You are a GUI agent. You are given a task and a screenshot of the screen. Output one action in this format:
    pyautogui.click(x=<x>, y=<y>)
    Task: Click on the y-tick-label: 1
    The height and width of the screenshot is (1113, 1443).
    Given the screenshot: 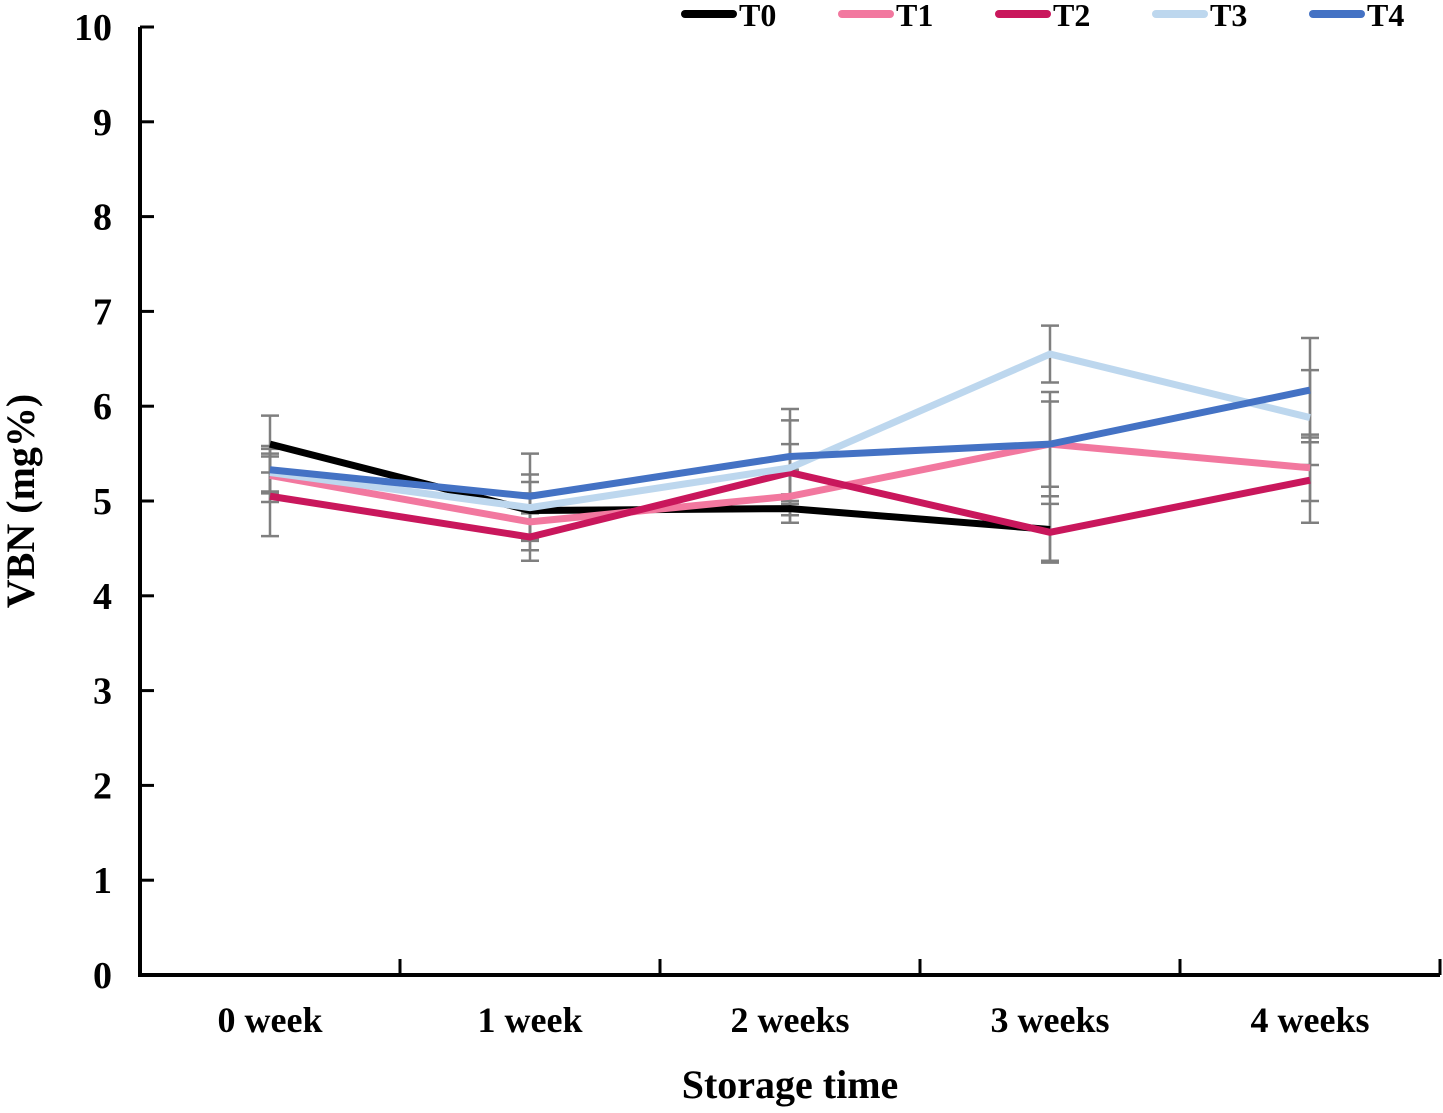 What is the action you would take?
    pyautogui.click(x=102, y=881)
    